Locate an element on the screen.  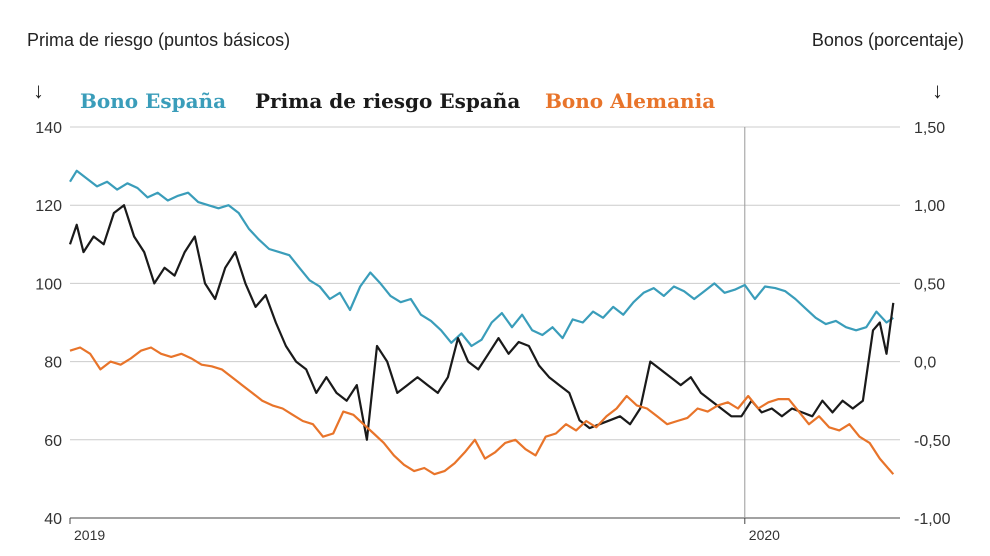
right-tick-label: 1,00 is located at coordinates (929, 206).